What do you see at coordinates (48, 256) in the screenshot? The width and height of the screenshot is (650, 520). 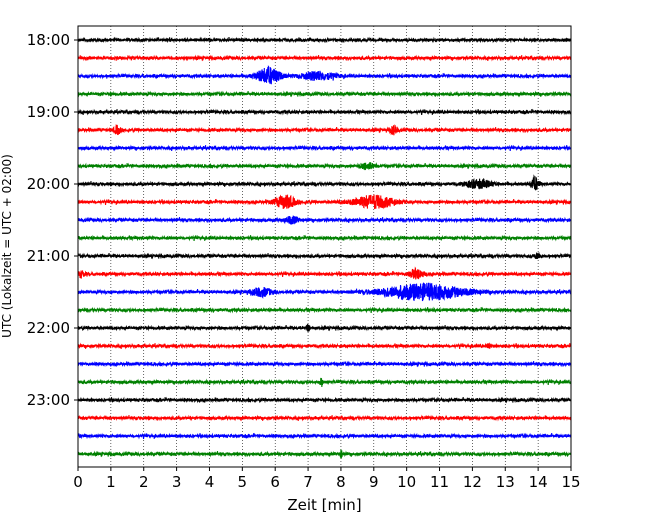 I see `y-tick-label: 21:00` at bounding box center [48, 256].